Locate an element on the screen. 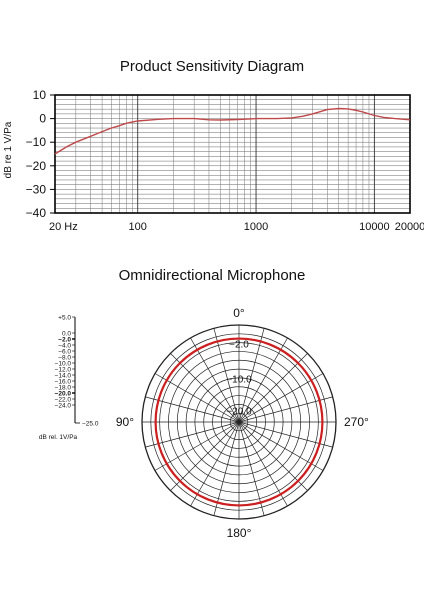 The image size is (424, 600). polar-angle-label: 270° is located at coordinates (356, 422).